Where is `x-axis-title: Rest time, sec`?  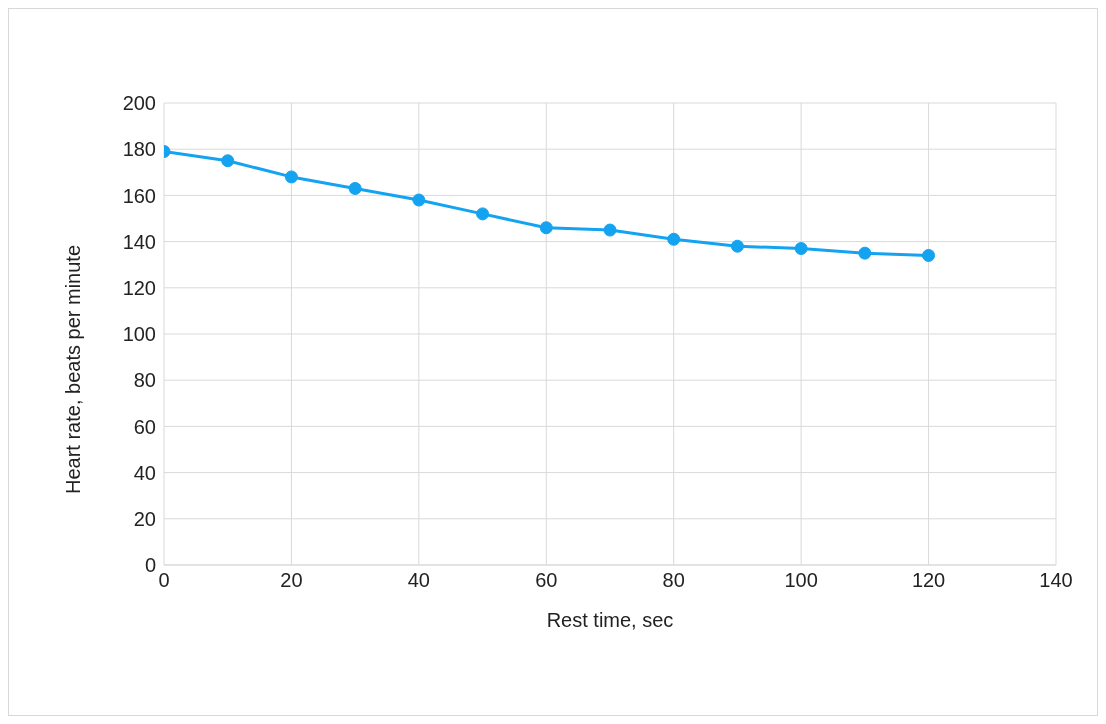 x-axis-title: Rest time, sec is located at coordinates (610, 620).